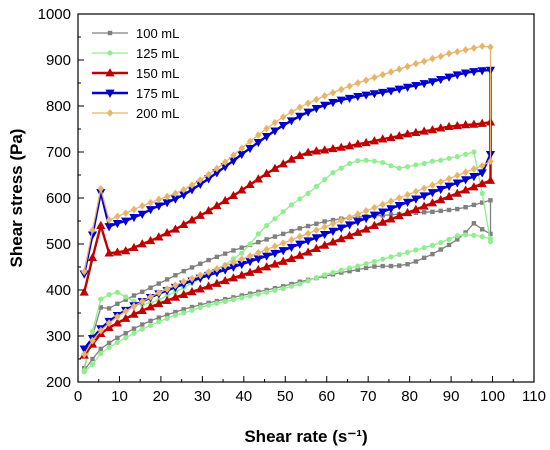  I want to click on x-tick-label: 50, so click(285, 396).